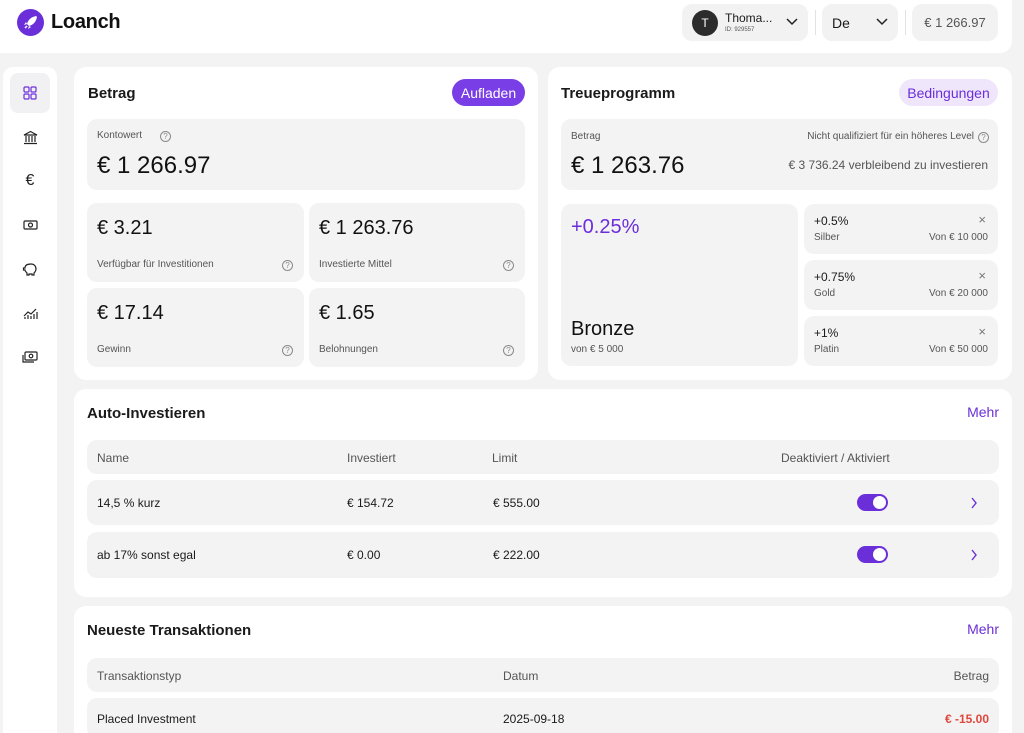 The width and height of the screenshot is (1024, 733). What do you see at coordinates (139, 676) in the screenshot?
I see `column-header: Transaktionstyp` at bounding box center [139, 676].